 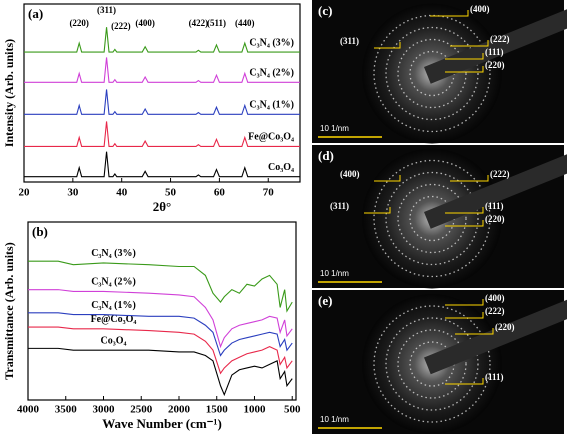 I want to click on x-tick-label: 4000, so click(x=28, y=410).